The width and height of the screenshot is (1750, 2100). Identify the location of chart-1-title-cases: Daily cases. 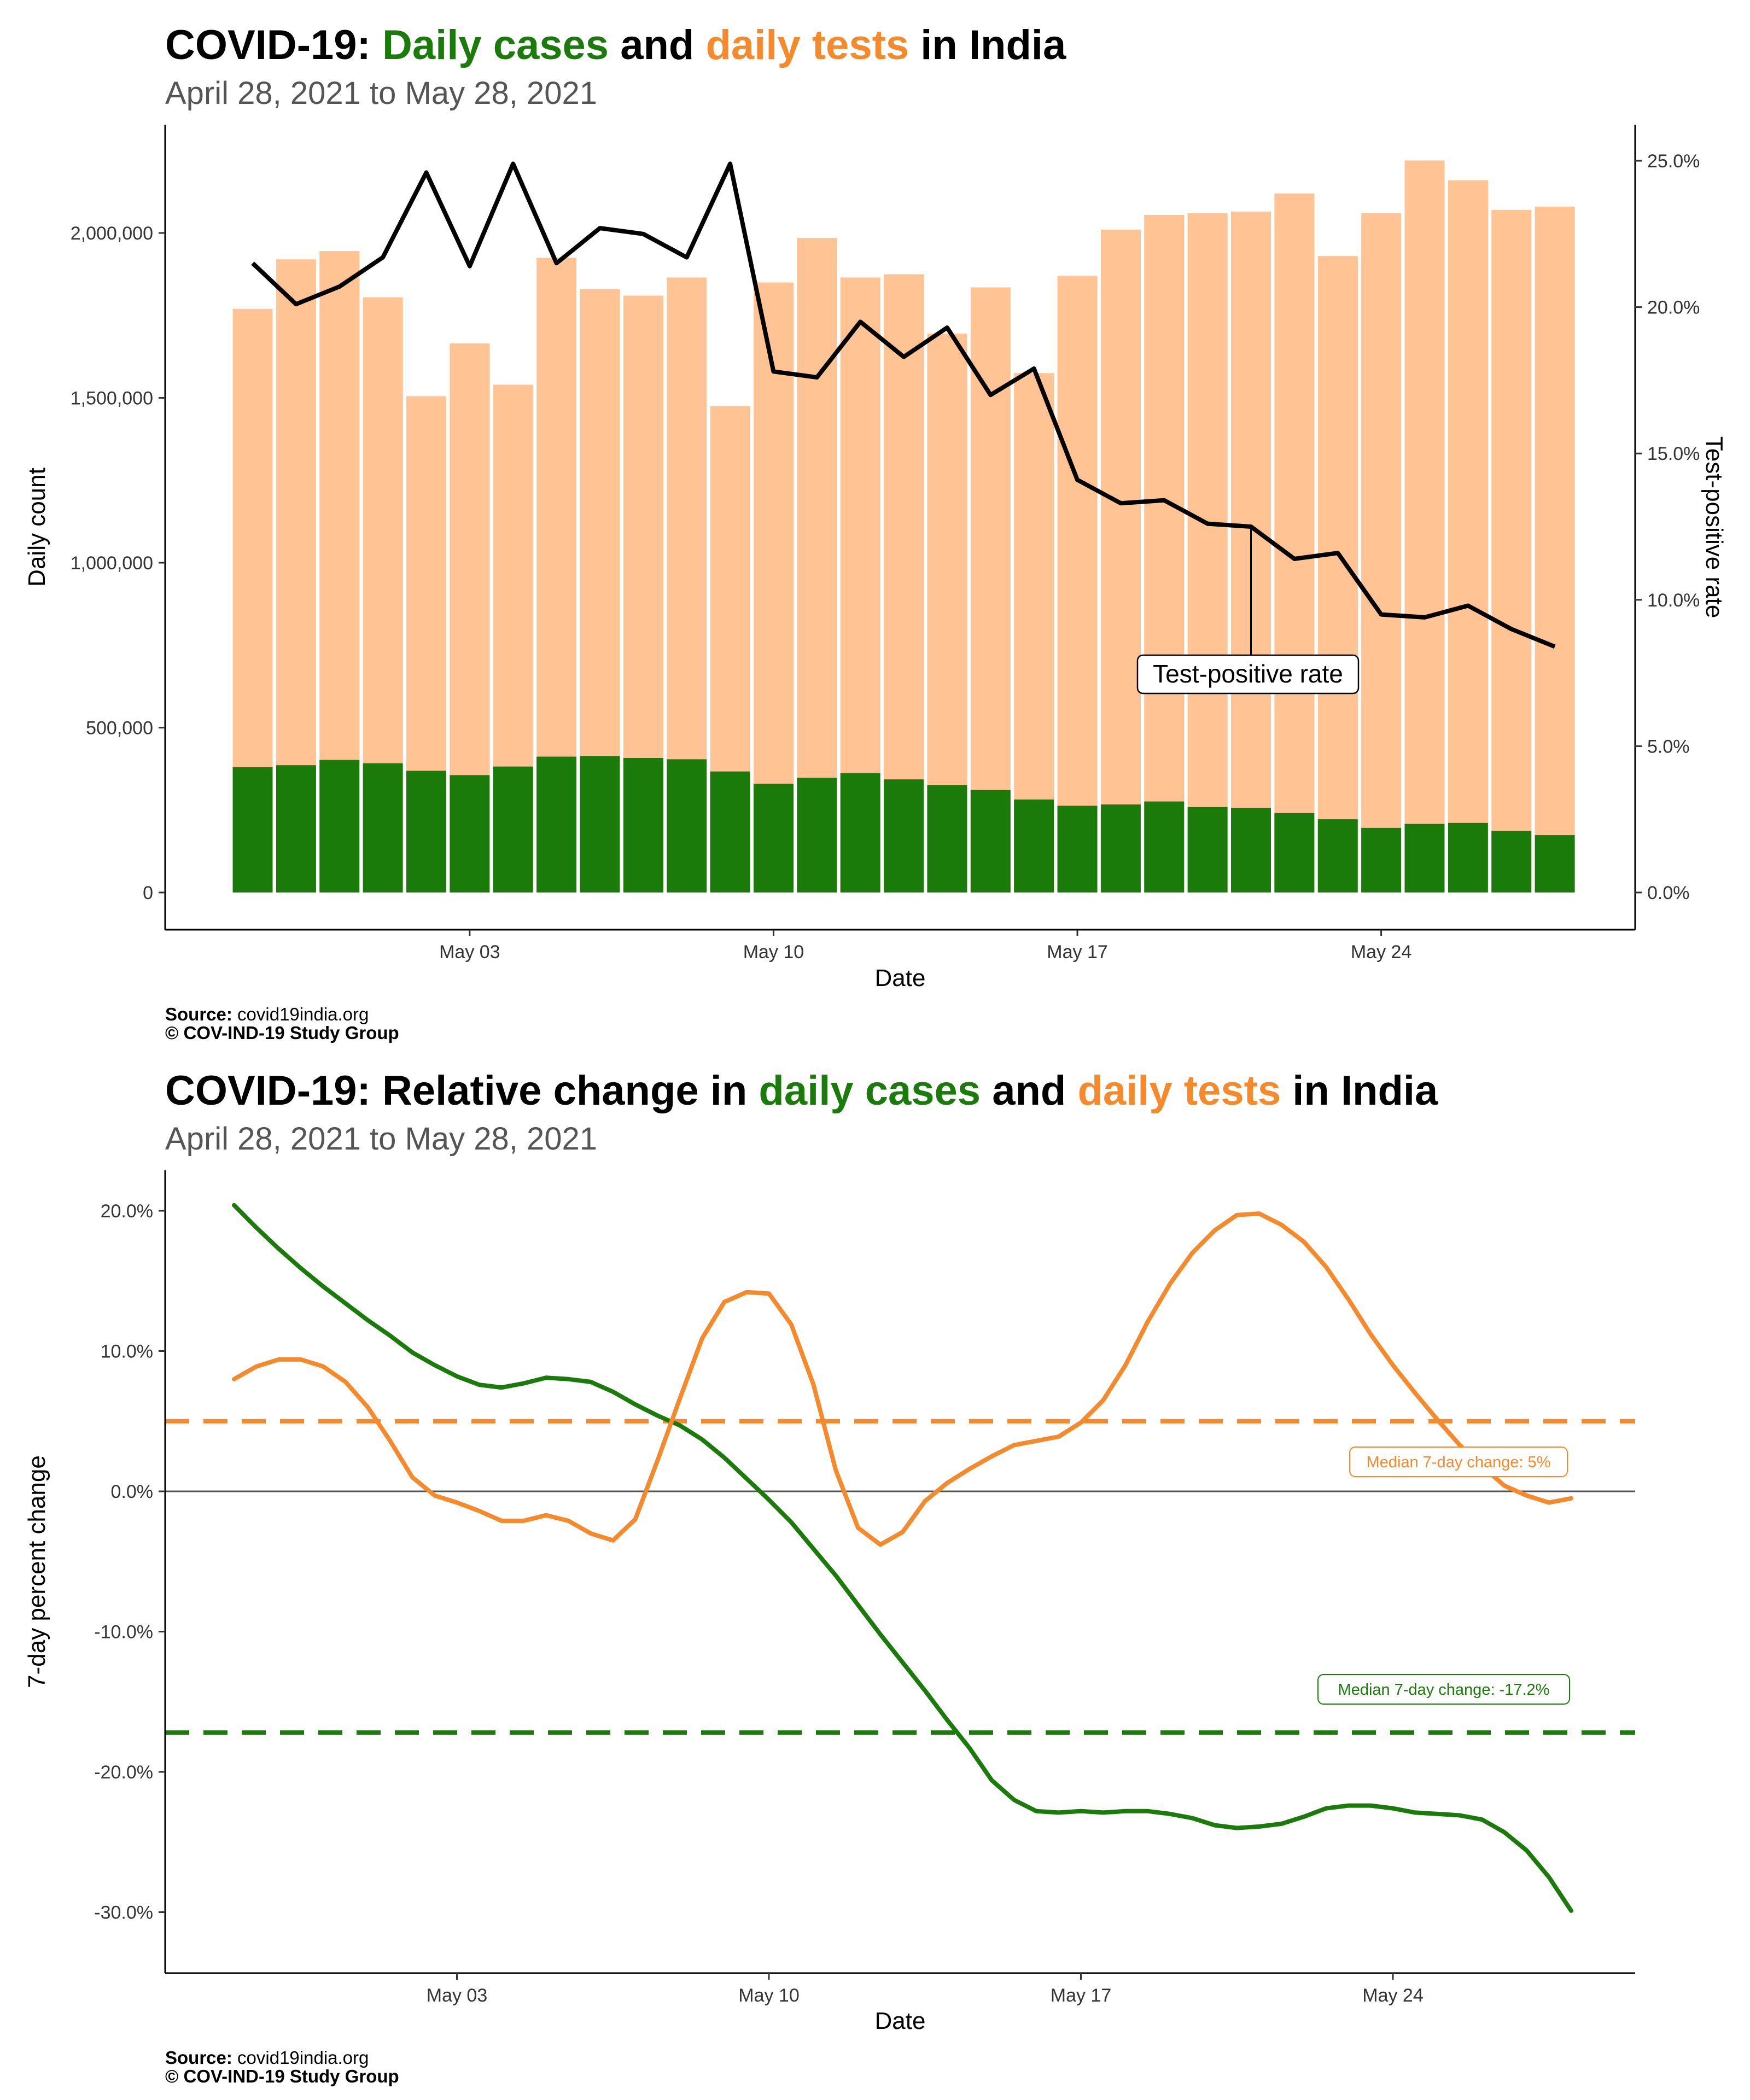
(495, 45).